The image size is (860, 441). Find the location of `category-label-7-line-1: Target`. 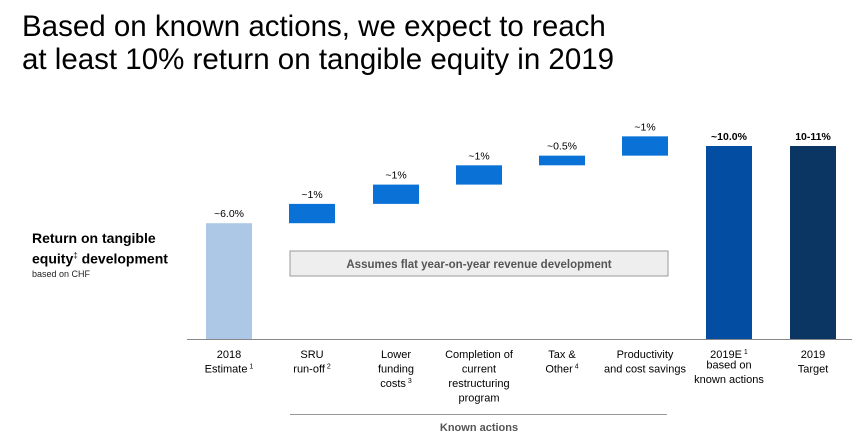

category-label-7-line-1: Target is located at coordinates (813, 370).